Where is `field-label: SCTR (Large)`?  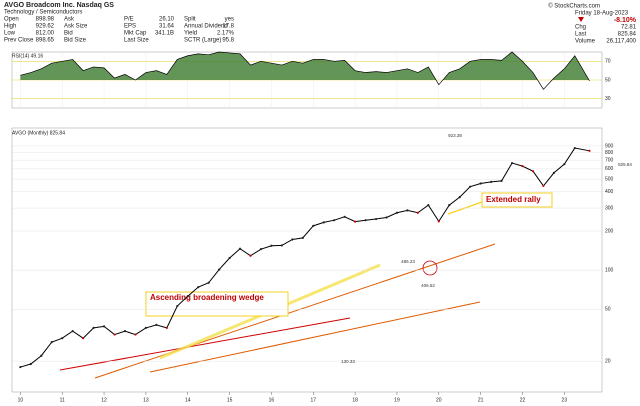
field-label: SCTR (Large) is located at coordinates (202, 41).